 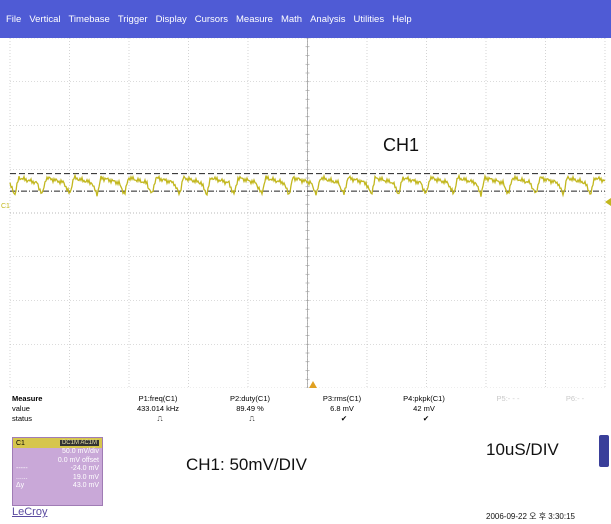 I want to click on datetime-readout: 2006-09-22 오 후 3:30:15, so click(x=531, y=516).